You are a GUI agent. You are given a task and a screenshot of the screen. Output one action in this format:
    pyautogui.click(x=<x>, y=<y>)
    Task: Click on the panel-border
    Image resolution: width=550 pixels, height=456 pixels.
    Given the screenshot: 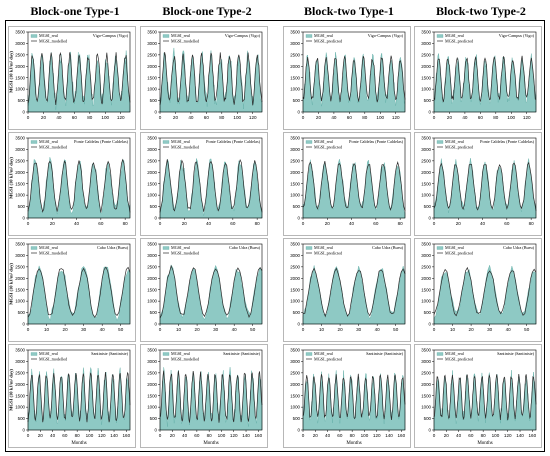 What is the action you would take?
    pyautogui.click(x=347, y=184)
    